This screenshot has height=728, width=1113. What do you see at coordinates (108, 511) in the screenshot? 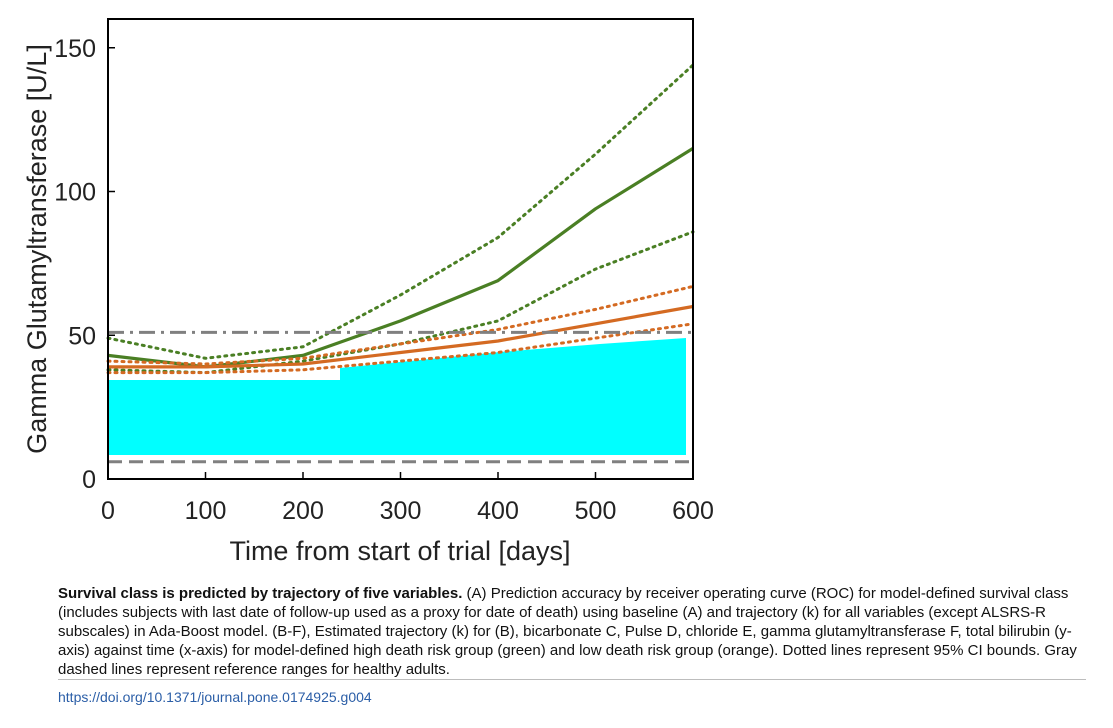
I see `x-tick-label: 0` at bounding box center [108, 511].